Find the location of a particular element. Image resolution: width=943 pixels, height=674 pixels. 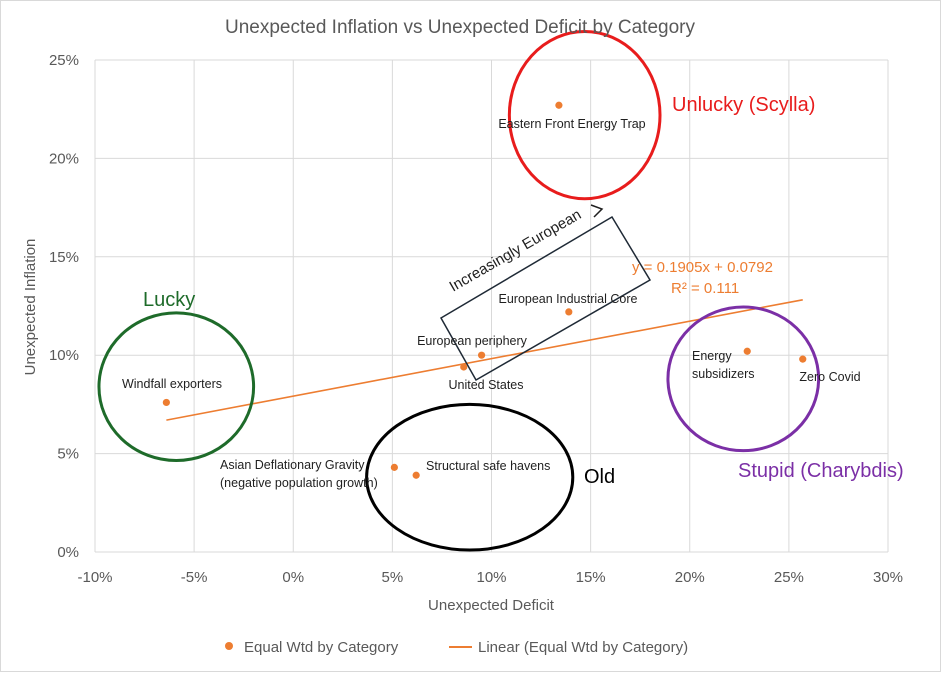

x-tick-label: 25% is located at coordinates (789, 577).